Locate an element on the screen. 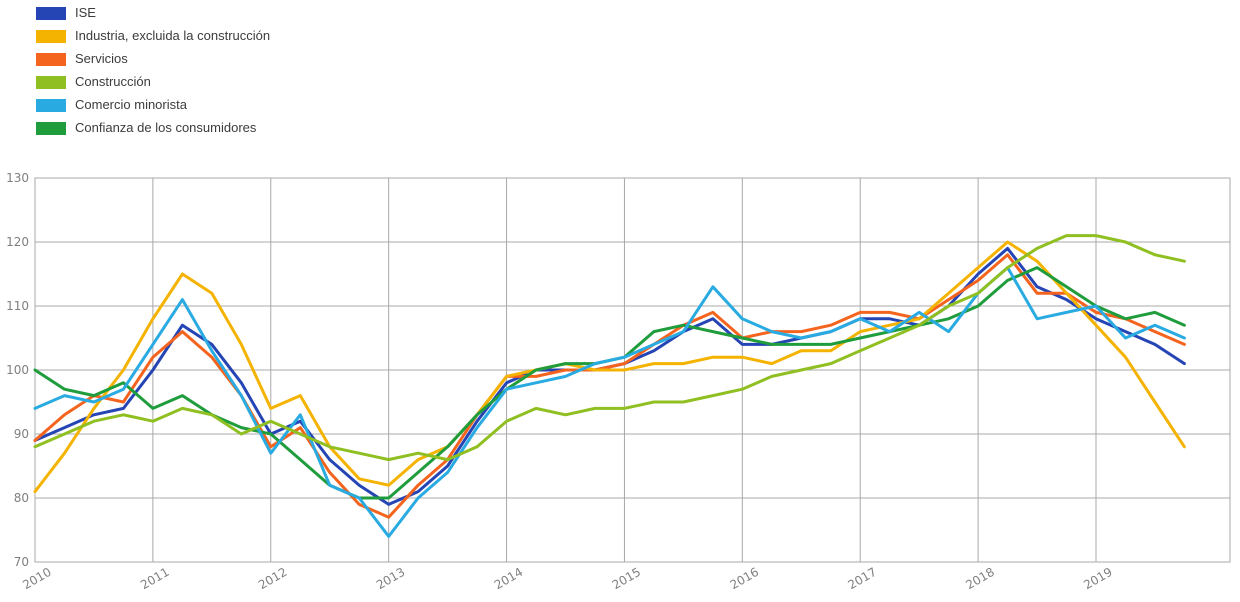 This screenshot has width=1240, height=602. y-axis-tick-label: 70 is located at coordinates (21, 562).